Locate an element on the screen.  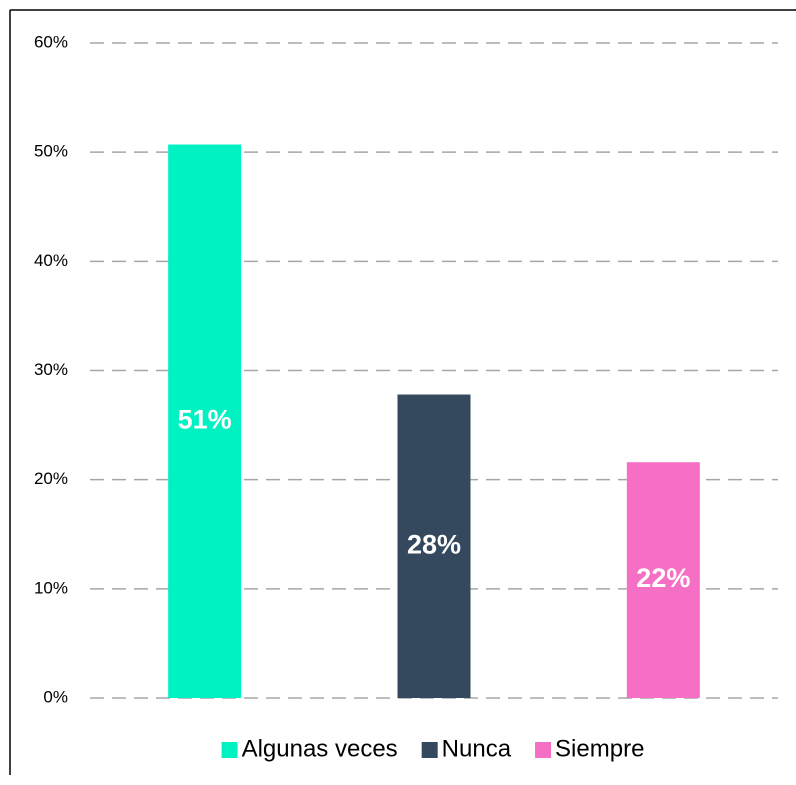
y-tick-label: 10% is located at coordinates (51, 587).